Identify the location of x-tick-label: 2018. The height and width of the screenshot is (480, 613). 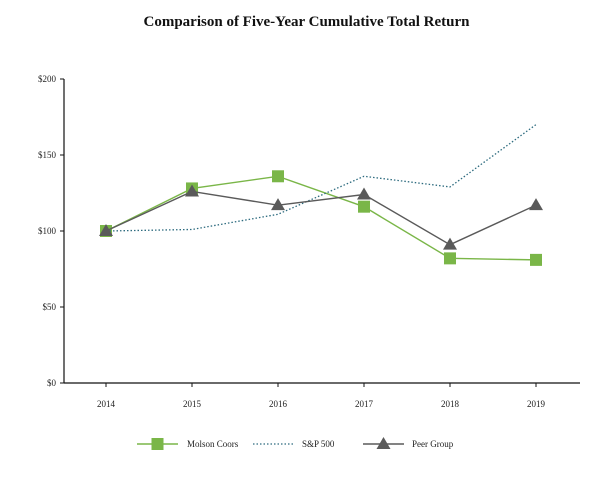
(450, 404).